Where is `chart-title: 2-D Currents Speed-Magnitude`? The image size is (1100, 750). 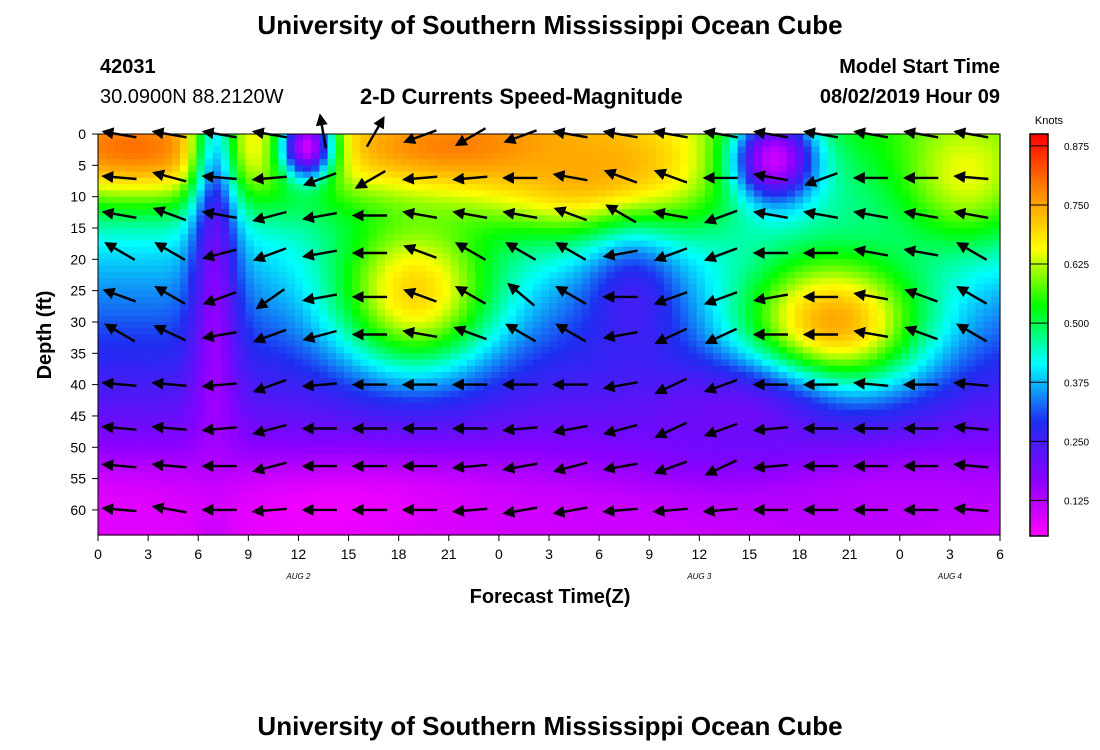 chart-title: 2-D Currents Speed-Magnitude is located at coordinates (521, 96).